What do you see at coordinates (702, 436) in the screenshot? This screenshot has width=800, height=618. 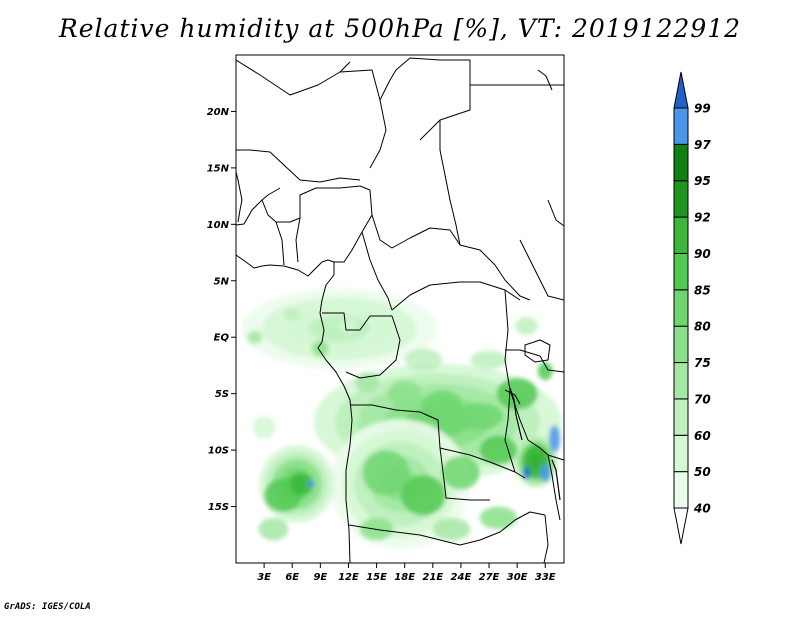 I see `colorbar-label: 60` at bounding box center [702, 436].